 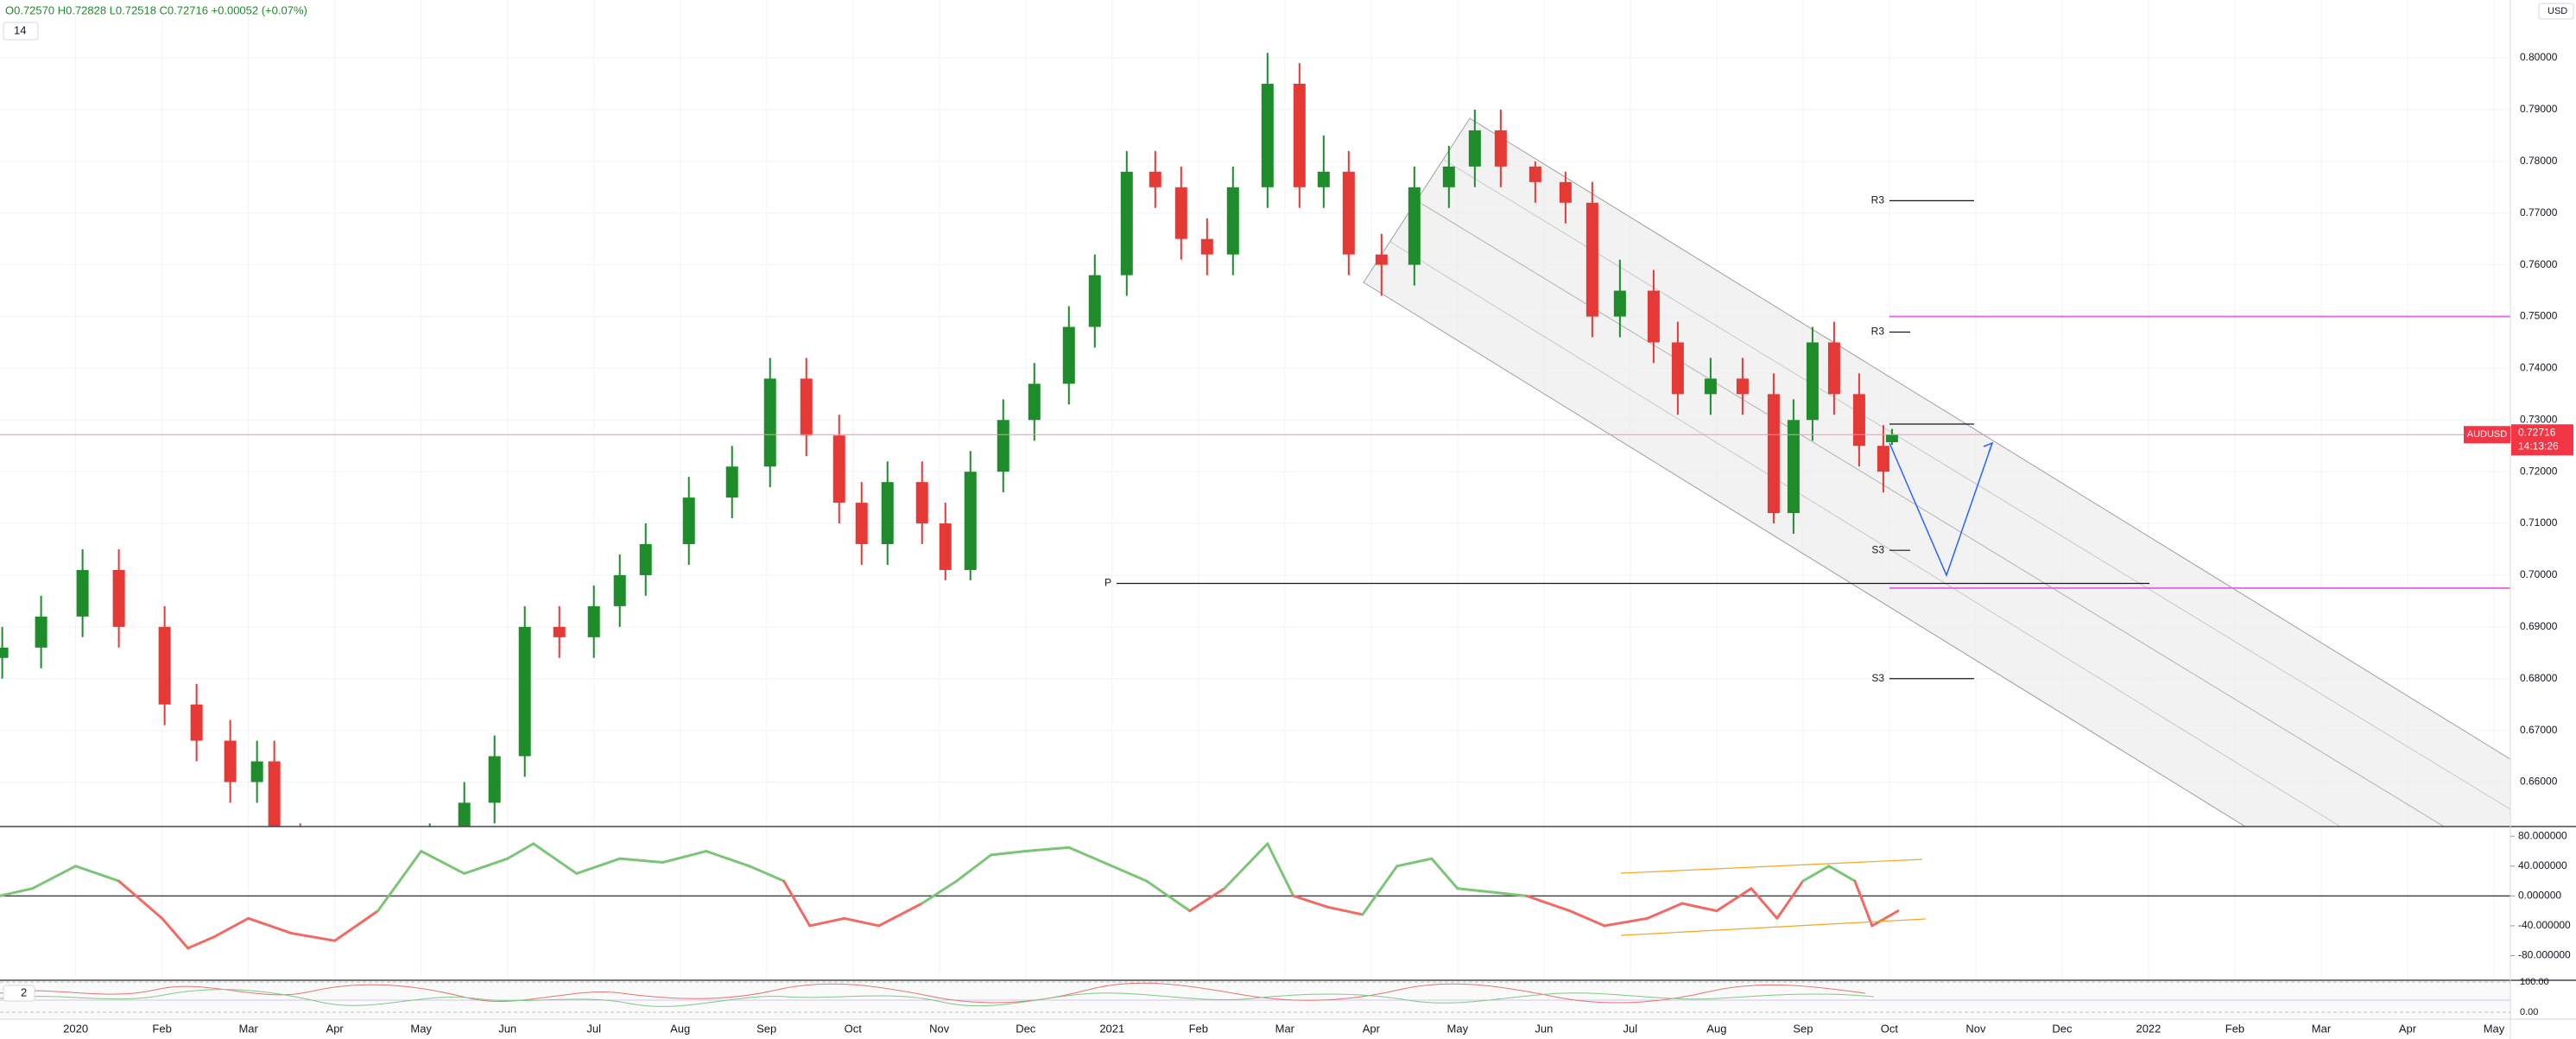 What do you see at coordinates (2539, 109) in the screenshot?
I see `y-tick-label: 0.79000` at bounding box center [2539, 109].